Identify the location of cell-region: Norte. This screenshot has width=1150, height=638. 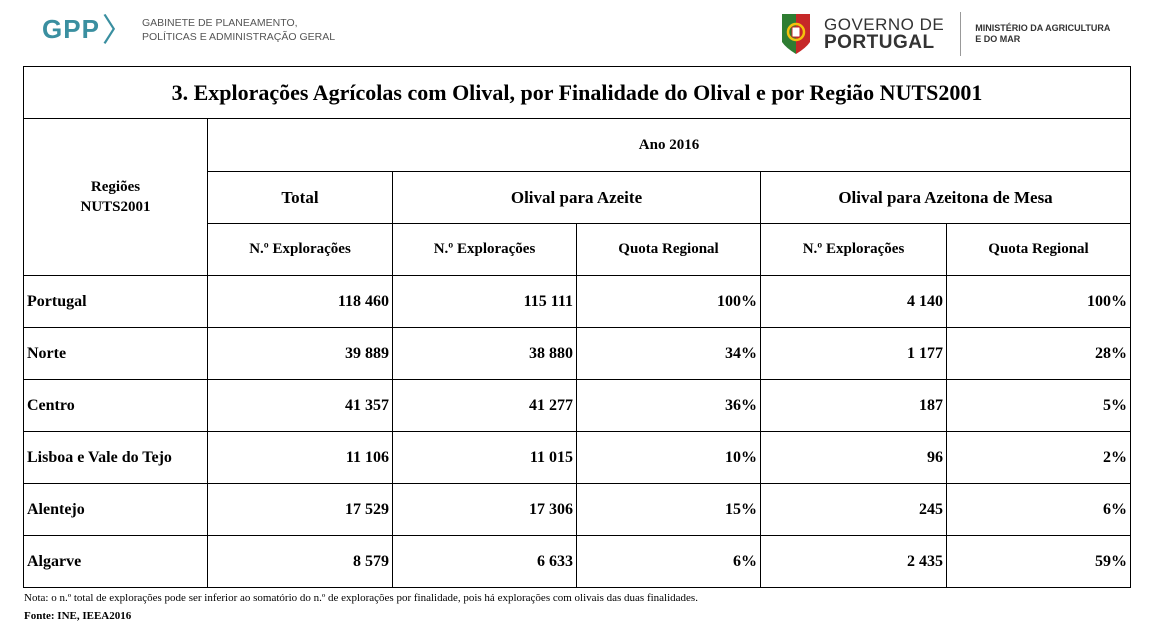
(115, 353).